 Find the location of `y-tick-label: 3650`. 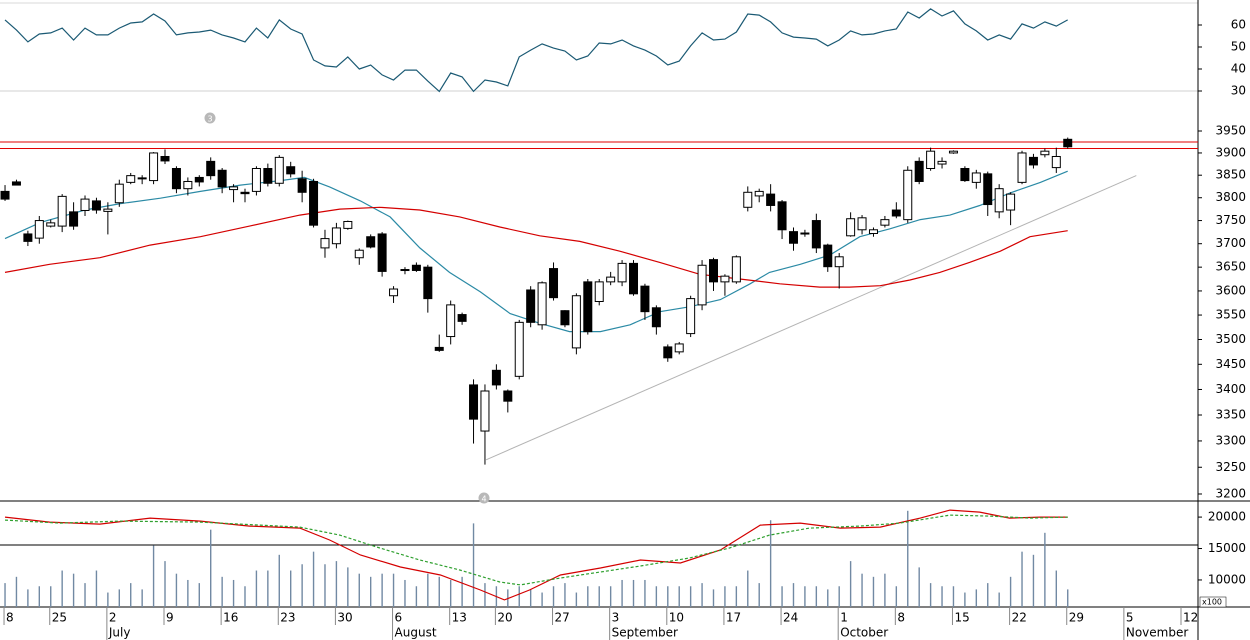

y-tick-label: 3650 is located at coordinates (1230, 267).